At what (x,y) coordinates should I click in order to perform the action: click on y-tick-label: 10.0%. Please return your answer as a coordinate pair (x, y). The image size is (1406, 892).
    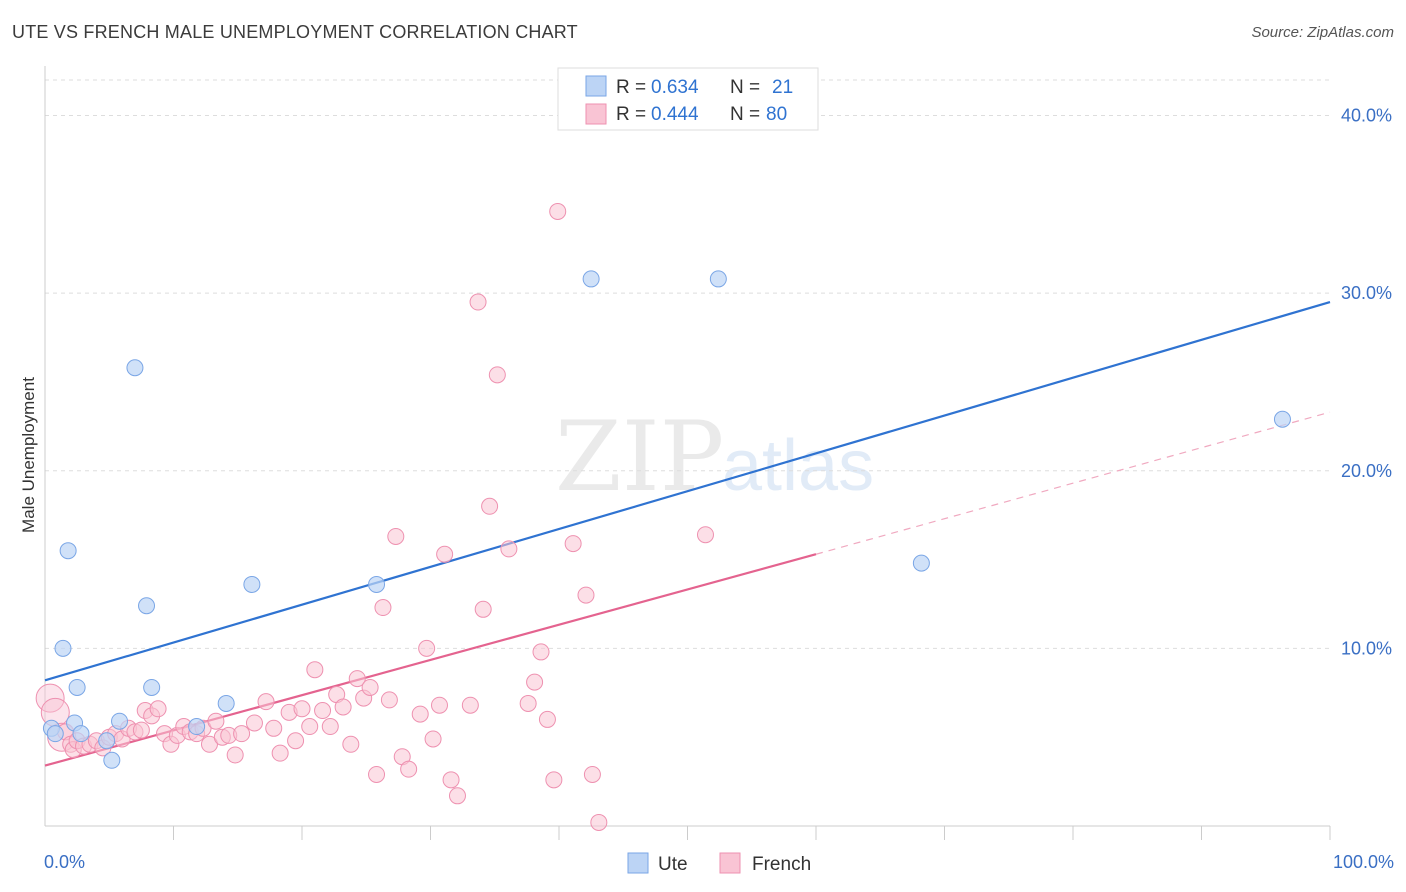
    Looking at the image, I should click on (1366, 648).